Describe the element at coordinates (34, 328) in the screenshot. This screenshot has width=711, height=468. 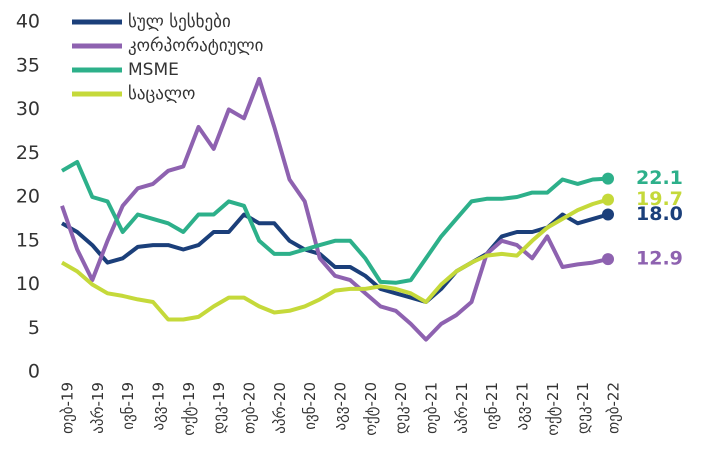
I see `y-tick-label: 5` at that location.